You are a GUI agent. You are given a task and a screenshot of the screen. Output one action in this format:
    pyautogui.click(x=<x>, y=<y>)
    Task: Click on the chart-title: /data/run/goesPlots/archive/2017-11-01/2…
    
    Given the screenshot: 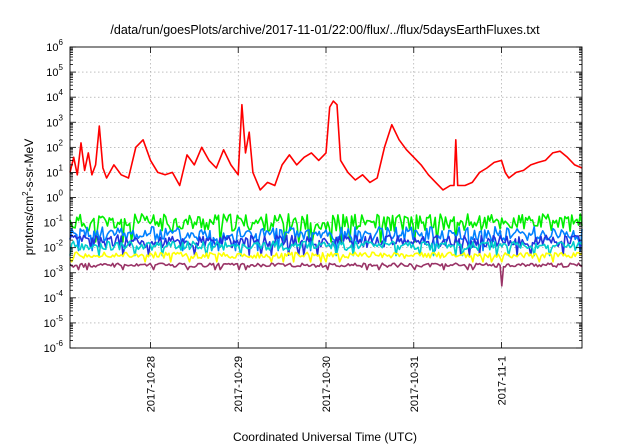 What is the action you would take?
    pyautogui.click(x=325, y=30)
    